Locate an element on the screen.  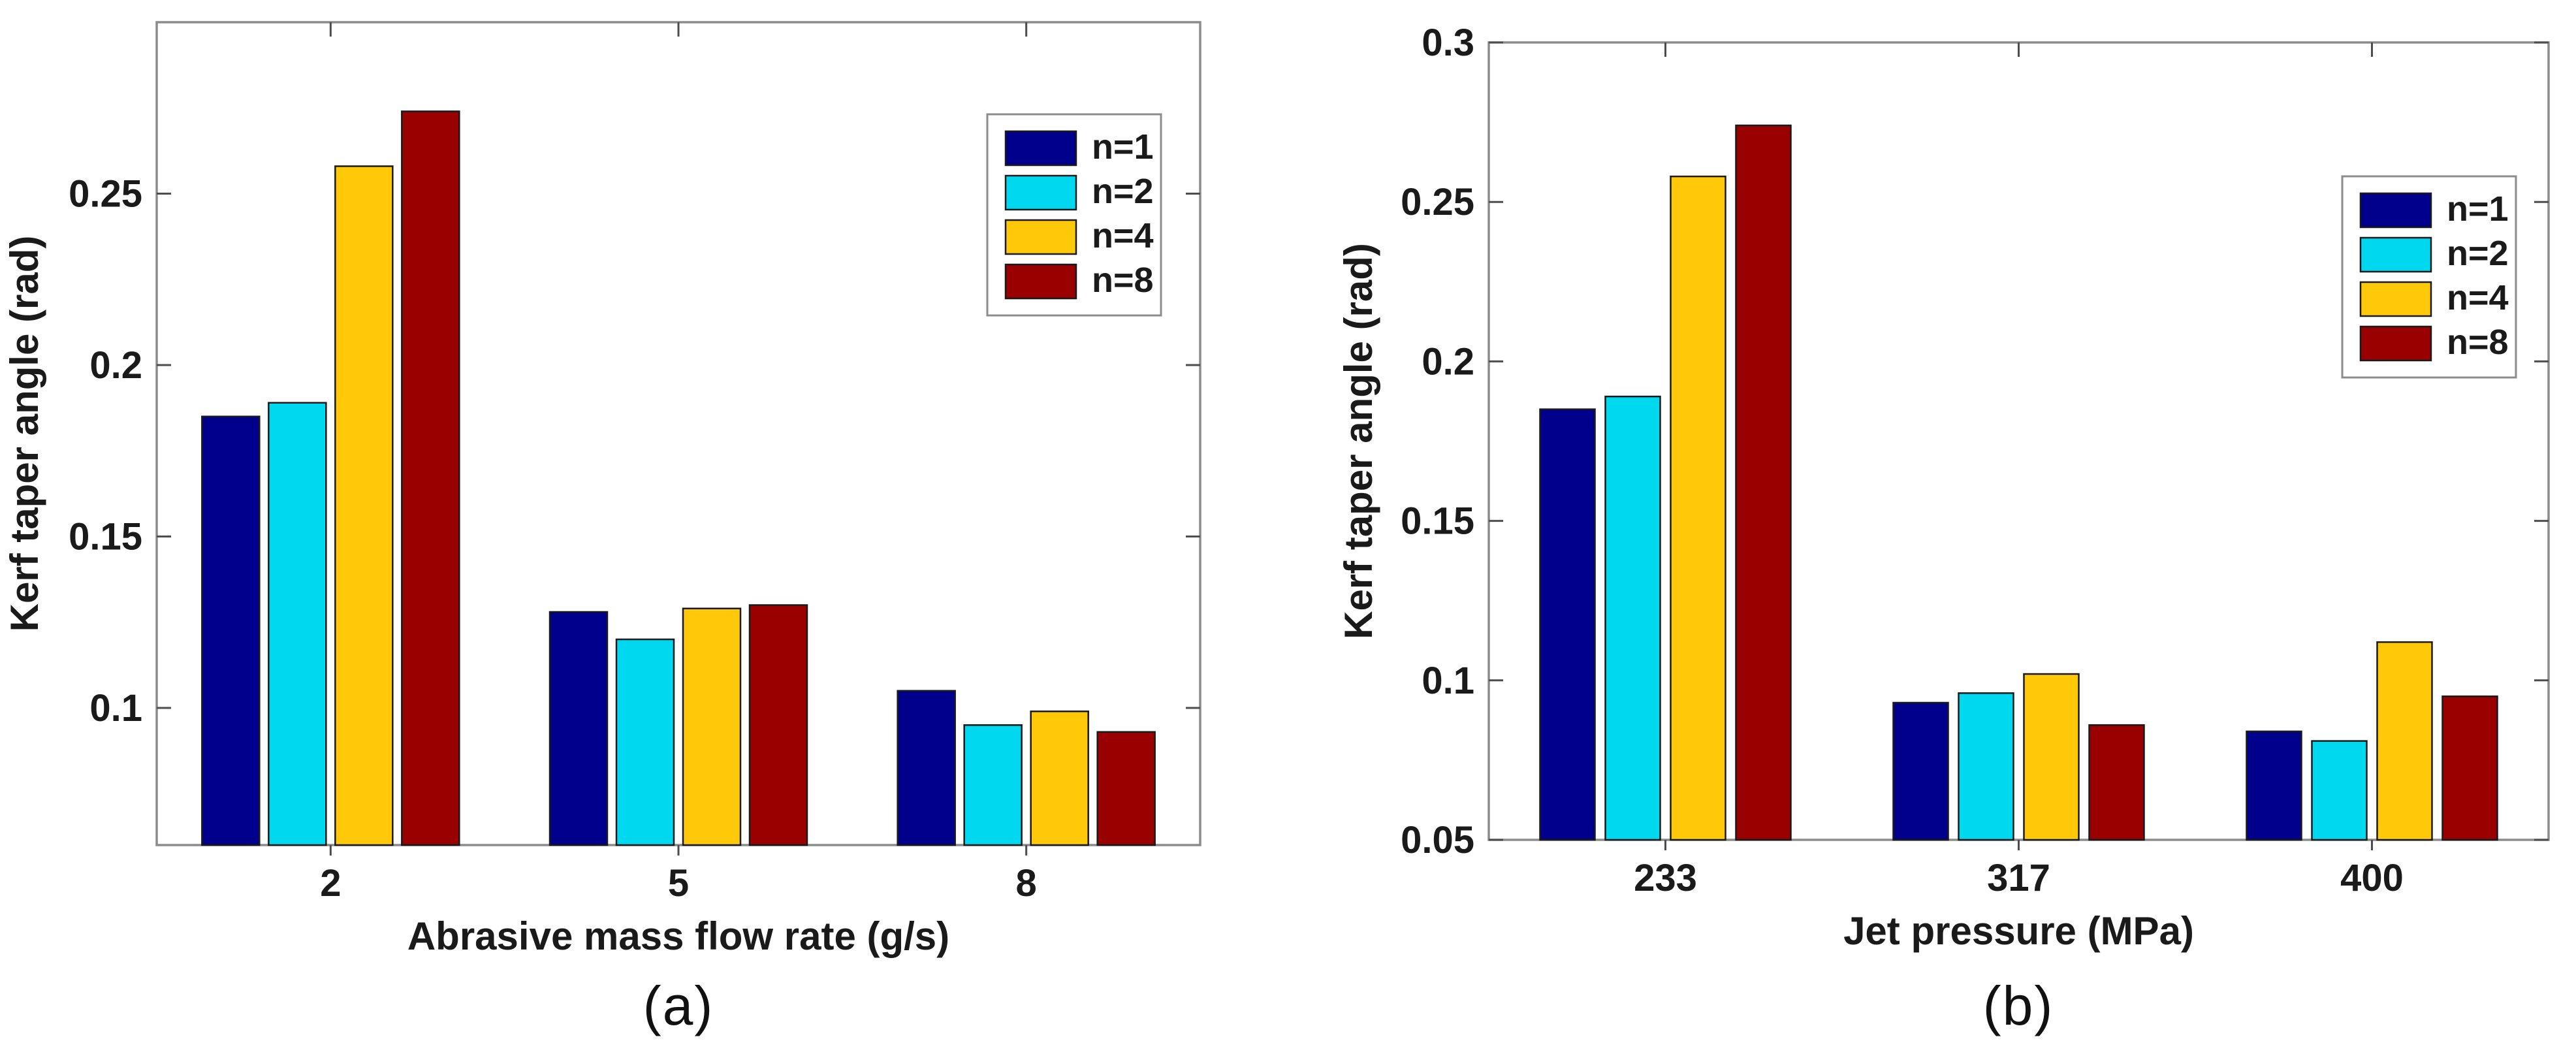
bar-n=1-x5 is located at coordinates (579, 728).